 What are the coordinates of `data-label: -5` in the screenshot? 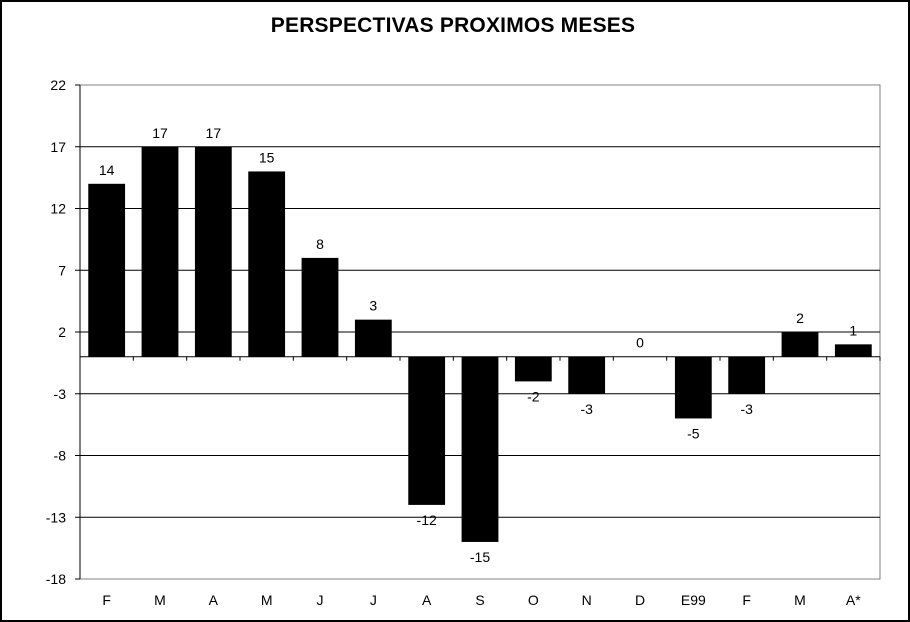 It's located at (693, 433).